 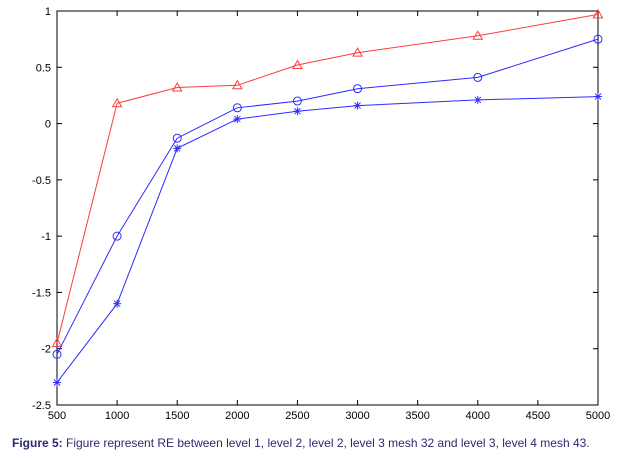 I want to click on x-tick-label: 2500, so click(x=297, y=416).